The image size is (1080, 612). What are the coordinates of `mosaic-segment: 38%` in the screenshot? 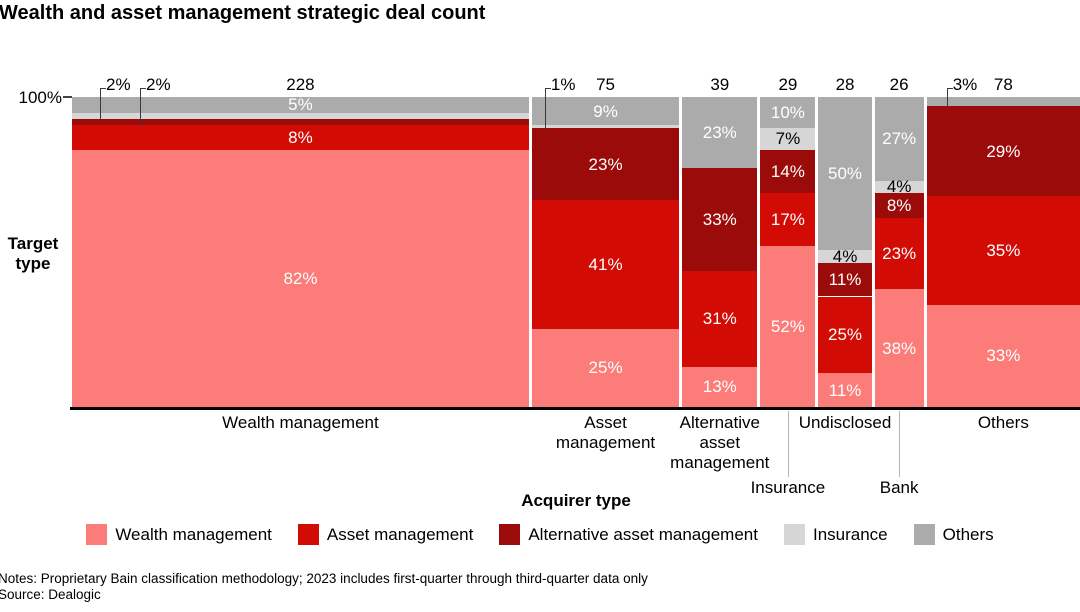 It's located at (899, 348).